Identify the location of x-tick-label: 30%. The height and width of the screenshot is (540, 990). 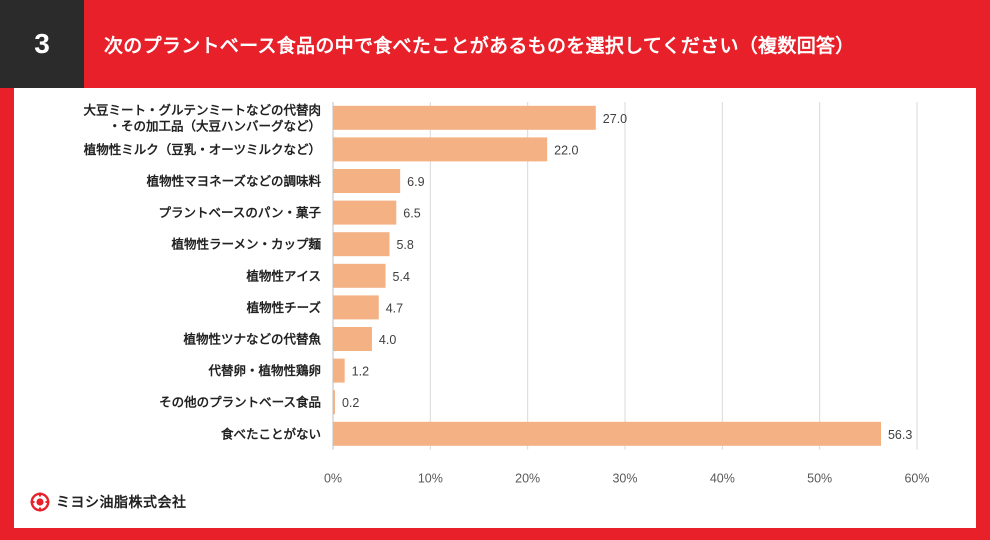
(624, 479).